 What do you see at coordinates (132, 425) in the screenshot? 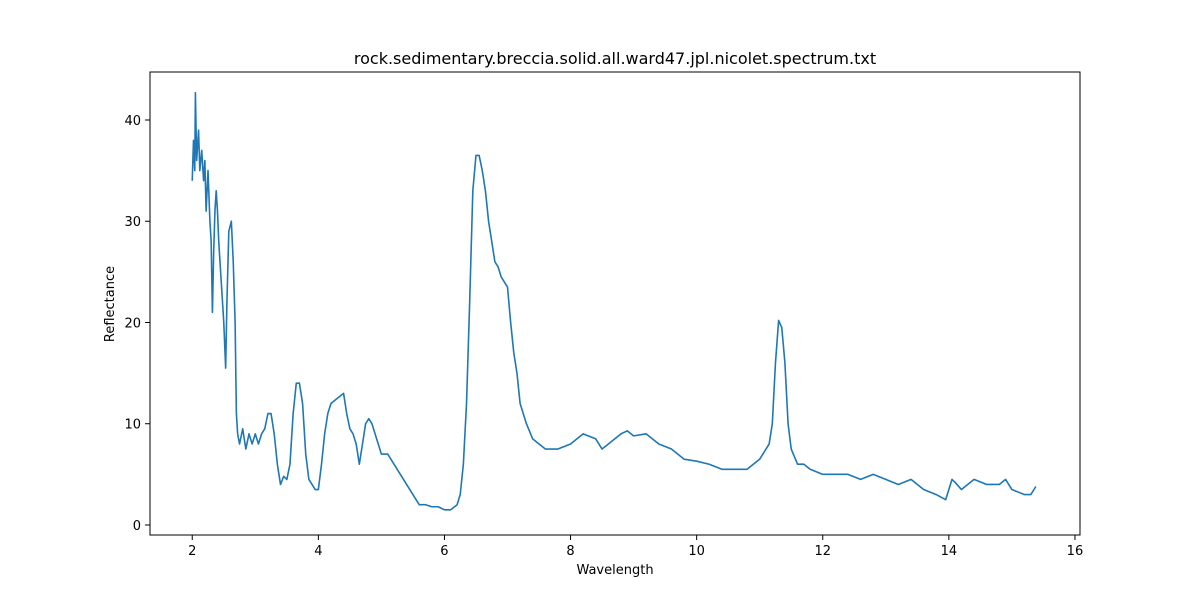
I see `y-tick-label: 10` at bounding box center [132, 425].